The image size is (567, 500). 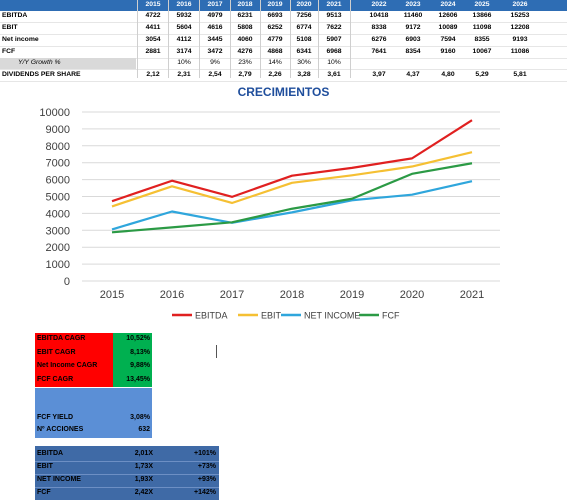 What do you see at coordinates (93, 418) in the screenshot?
I see `yield-row: FCF YIELD 3,08%` at bounding box center [93, 418].